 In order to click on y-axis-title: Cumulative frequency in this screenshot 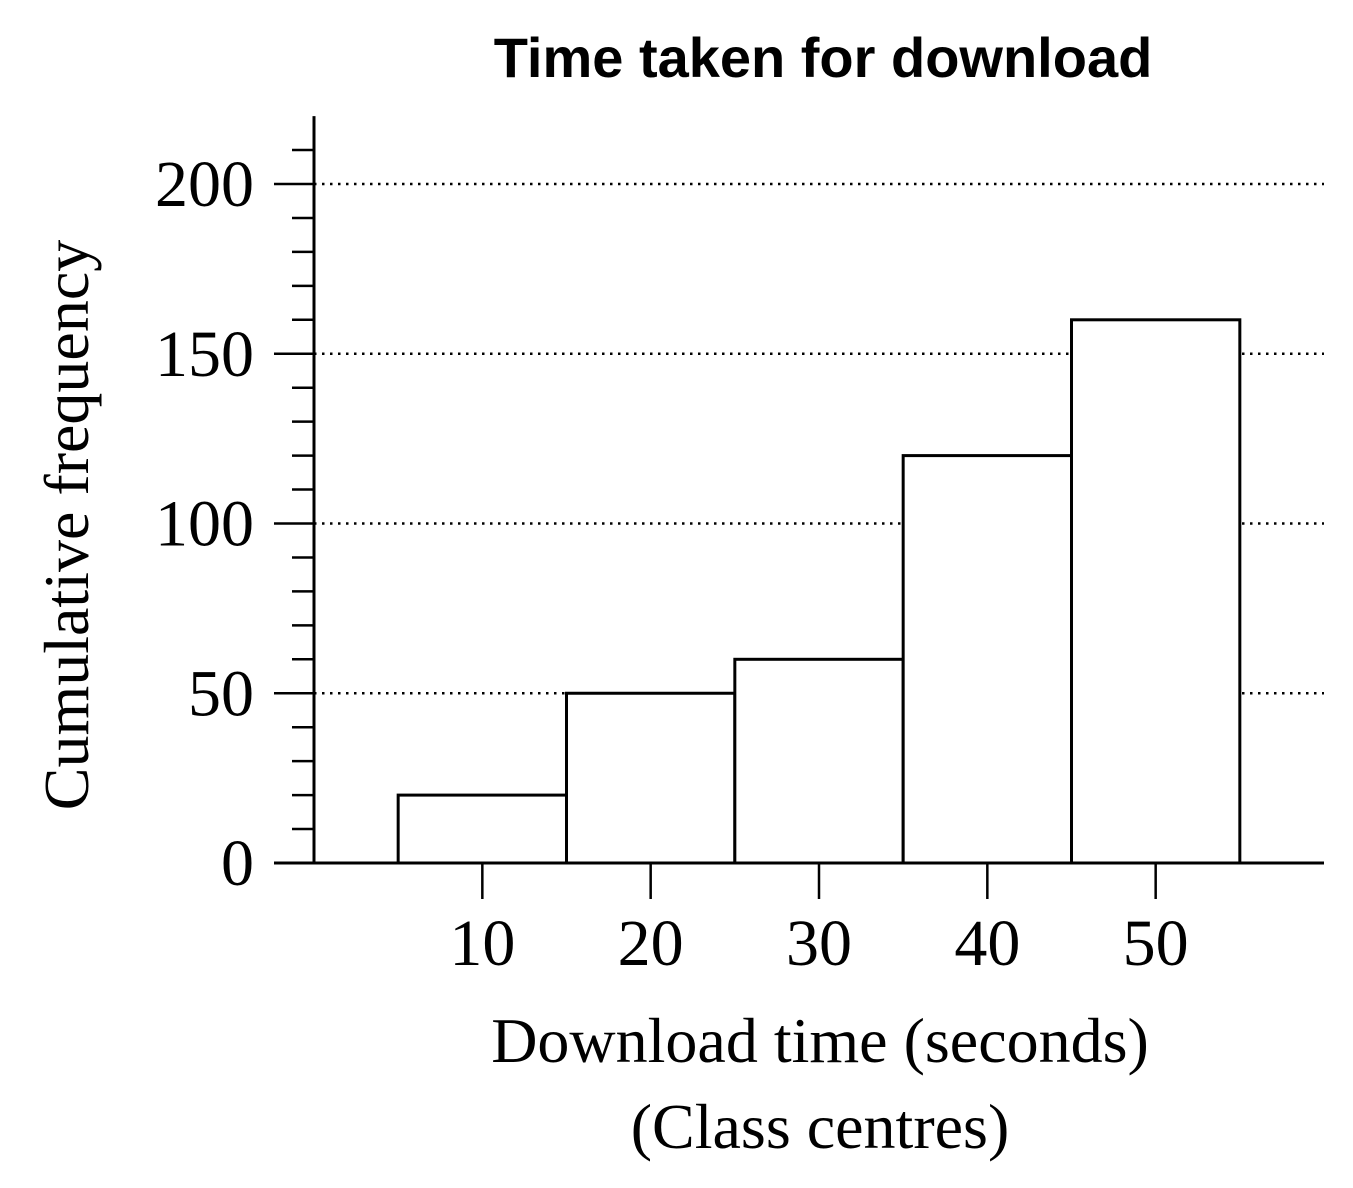, I will do `click(66, 525)`.